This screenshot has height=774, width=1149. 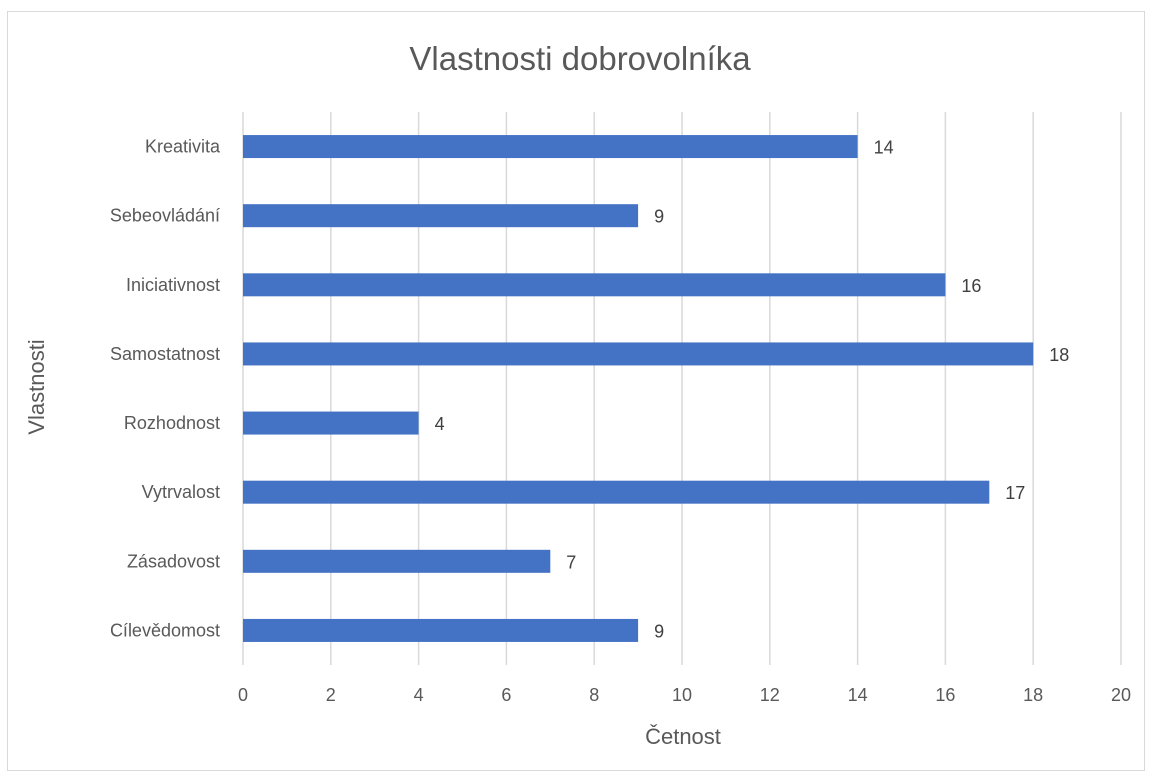 I want to click on x-tick-label: 8, so click(x=594, y=695).